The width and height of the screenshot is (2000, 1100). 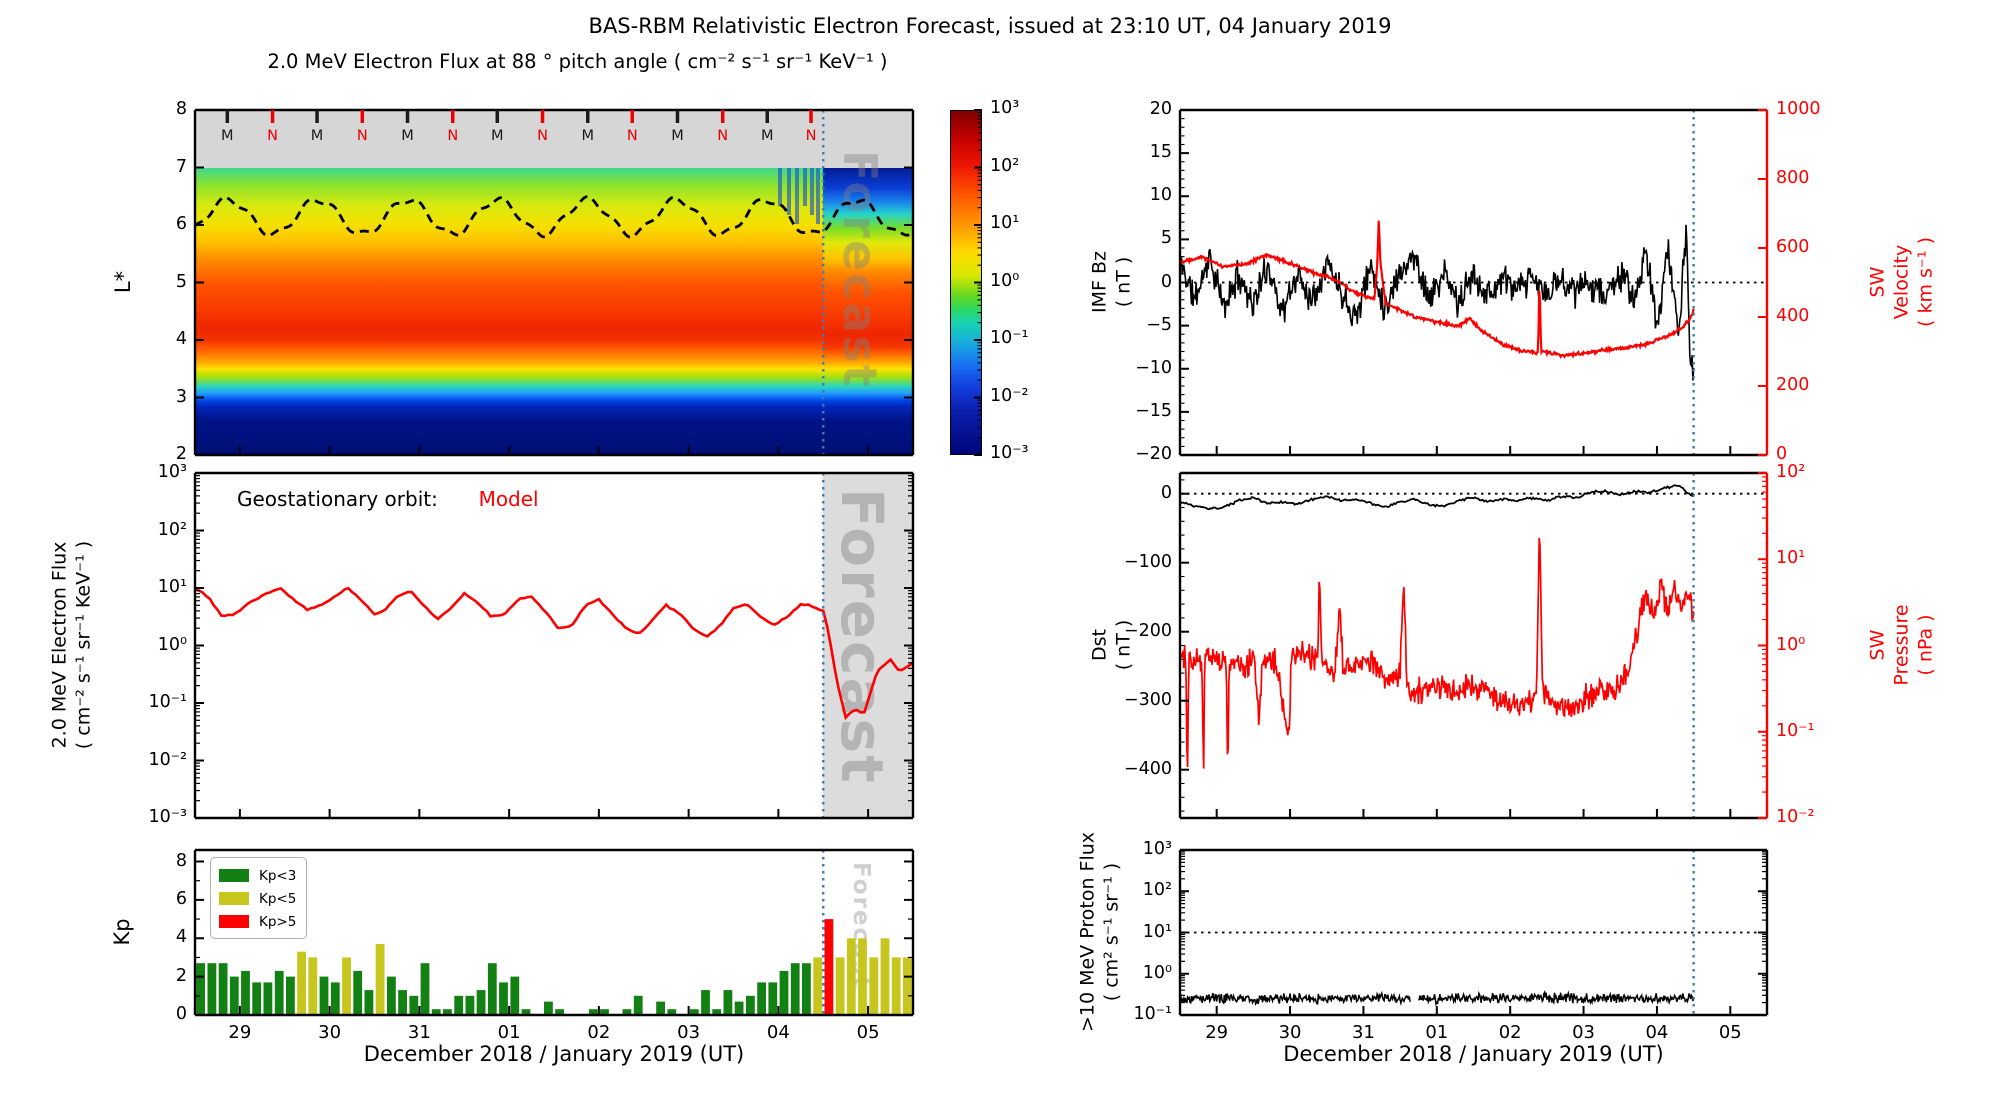 What do you see at coordinates (1924, 645) in the screenshot?
I see `sw-pressure-axis-label-line2: ( nPa )` at bounding box center [1924, 645].